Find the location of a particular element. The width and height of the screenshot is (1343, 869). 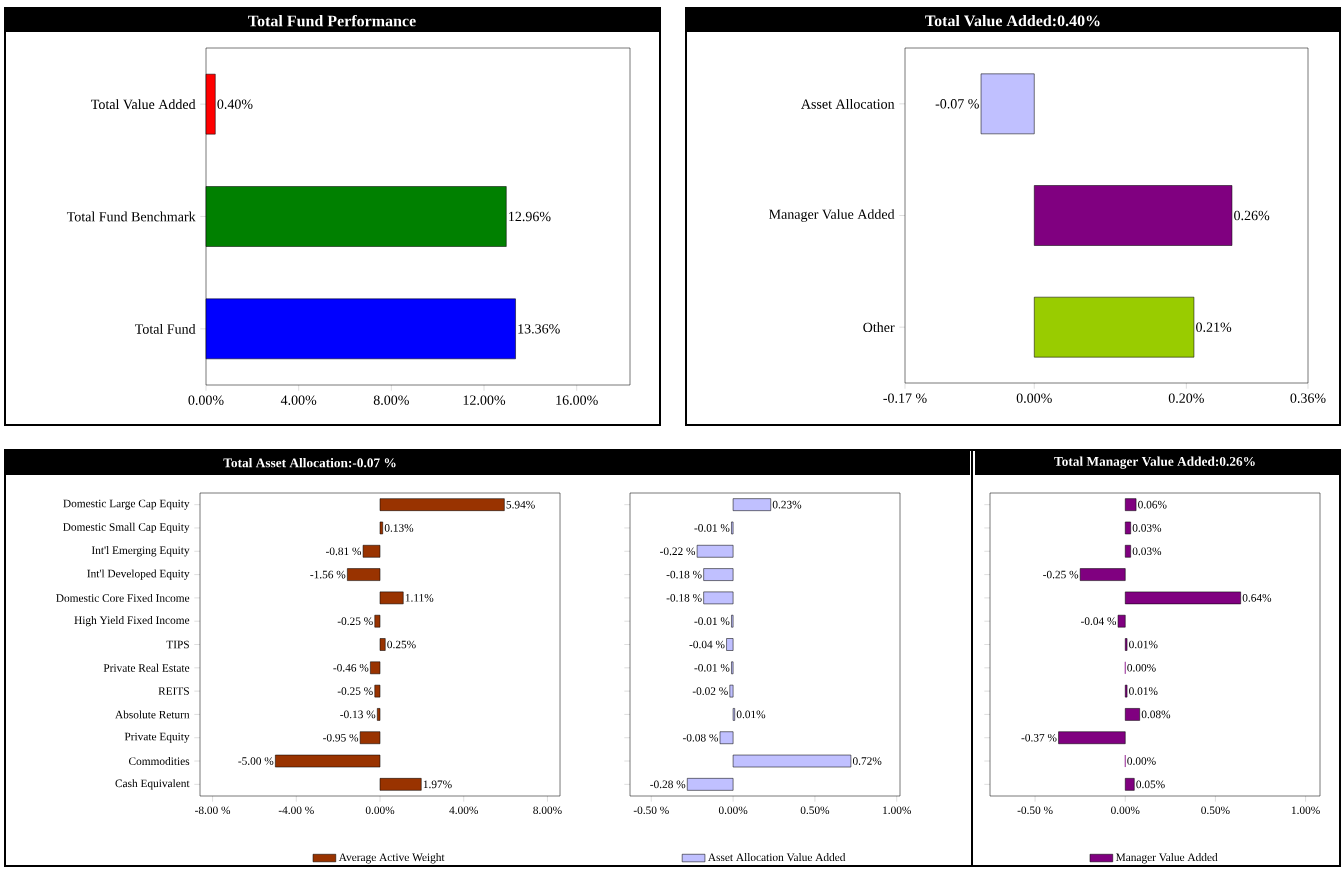

y-tick-label: TIPS is located at coordinates (177, 644).